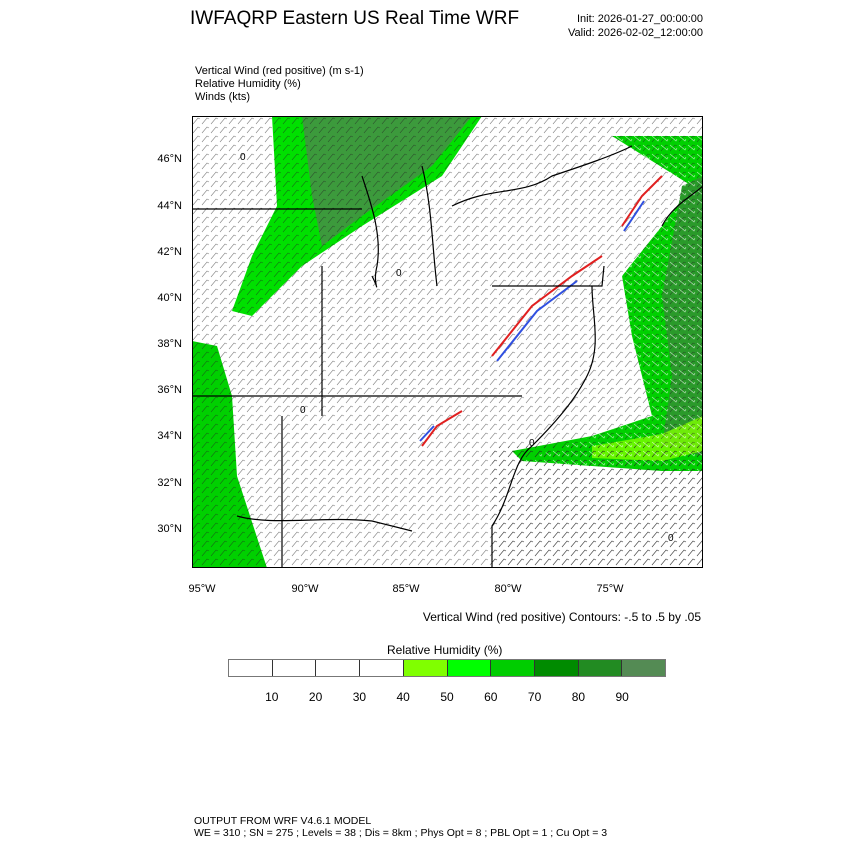 This screenshot has width=850, height=850. Describe the element at coordinates (222, 97) in the screenshot. I see `field-label-winds: Winds (kts)` at that location.